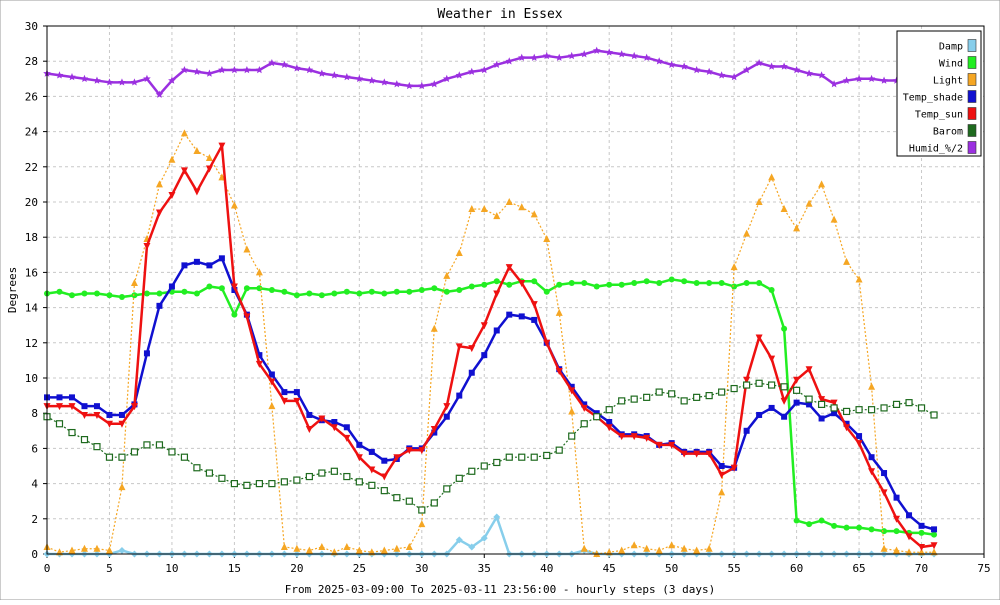  What do you see at coordinates (171, 568) in the screenshot?
I see `x-tick-label: 10` at bounding box center [171, 568].